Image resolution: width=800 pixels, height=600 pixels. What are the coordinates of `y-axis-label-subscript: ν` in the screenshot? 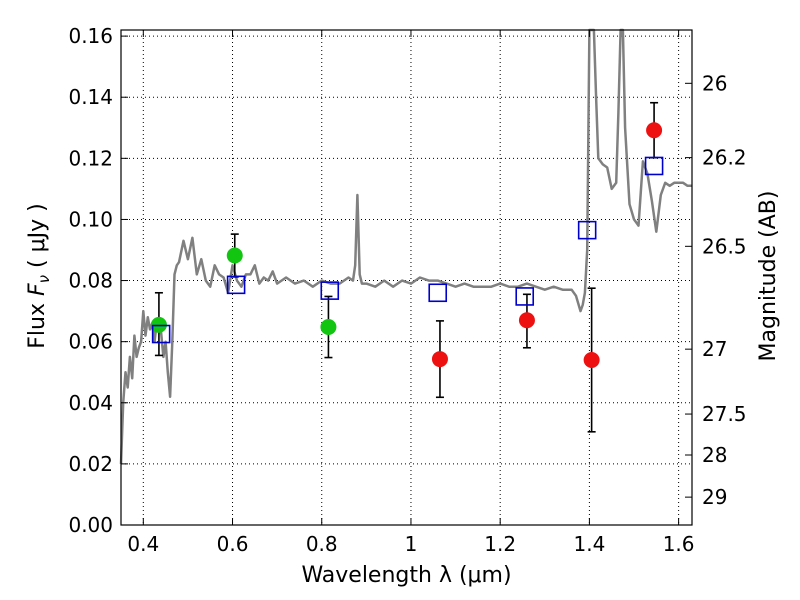 It's located at (44, 279).